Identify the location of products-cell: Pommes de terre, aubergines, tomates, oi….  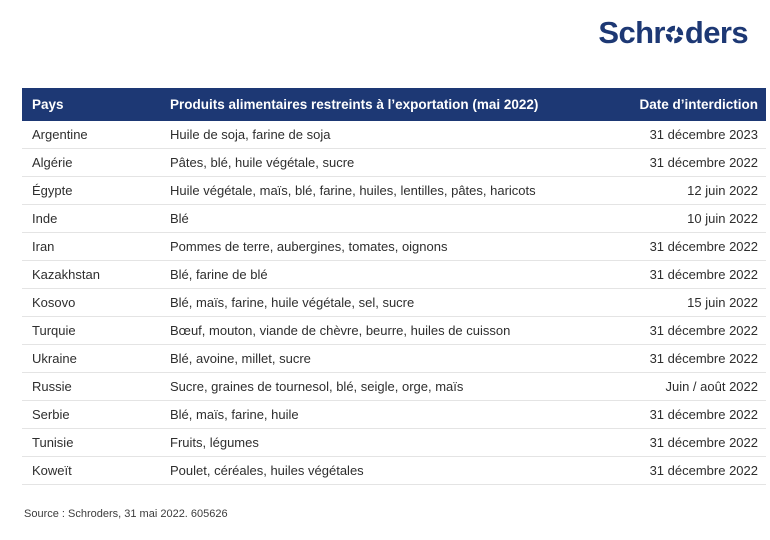
(364, 246).